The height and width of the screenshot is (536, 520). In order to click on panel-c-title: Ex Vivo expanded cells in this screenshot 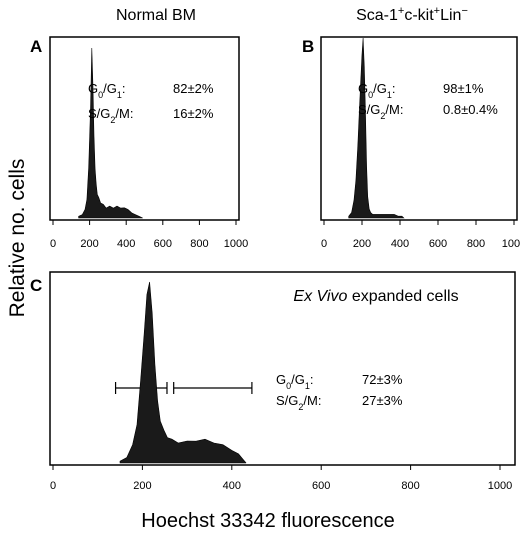, I will do `click(375, 296)`.